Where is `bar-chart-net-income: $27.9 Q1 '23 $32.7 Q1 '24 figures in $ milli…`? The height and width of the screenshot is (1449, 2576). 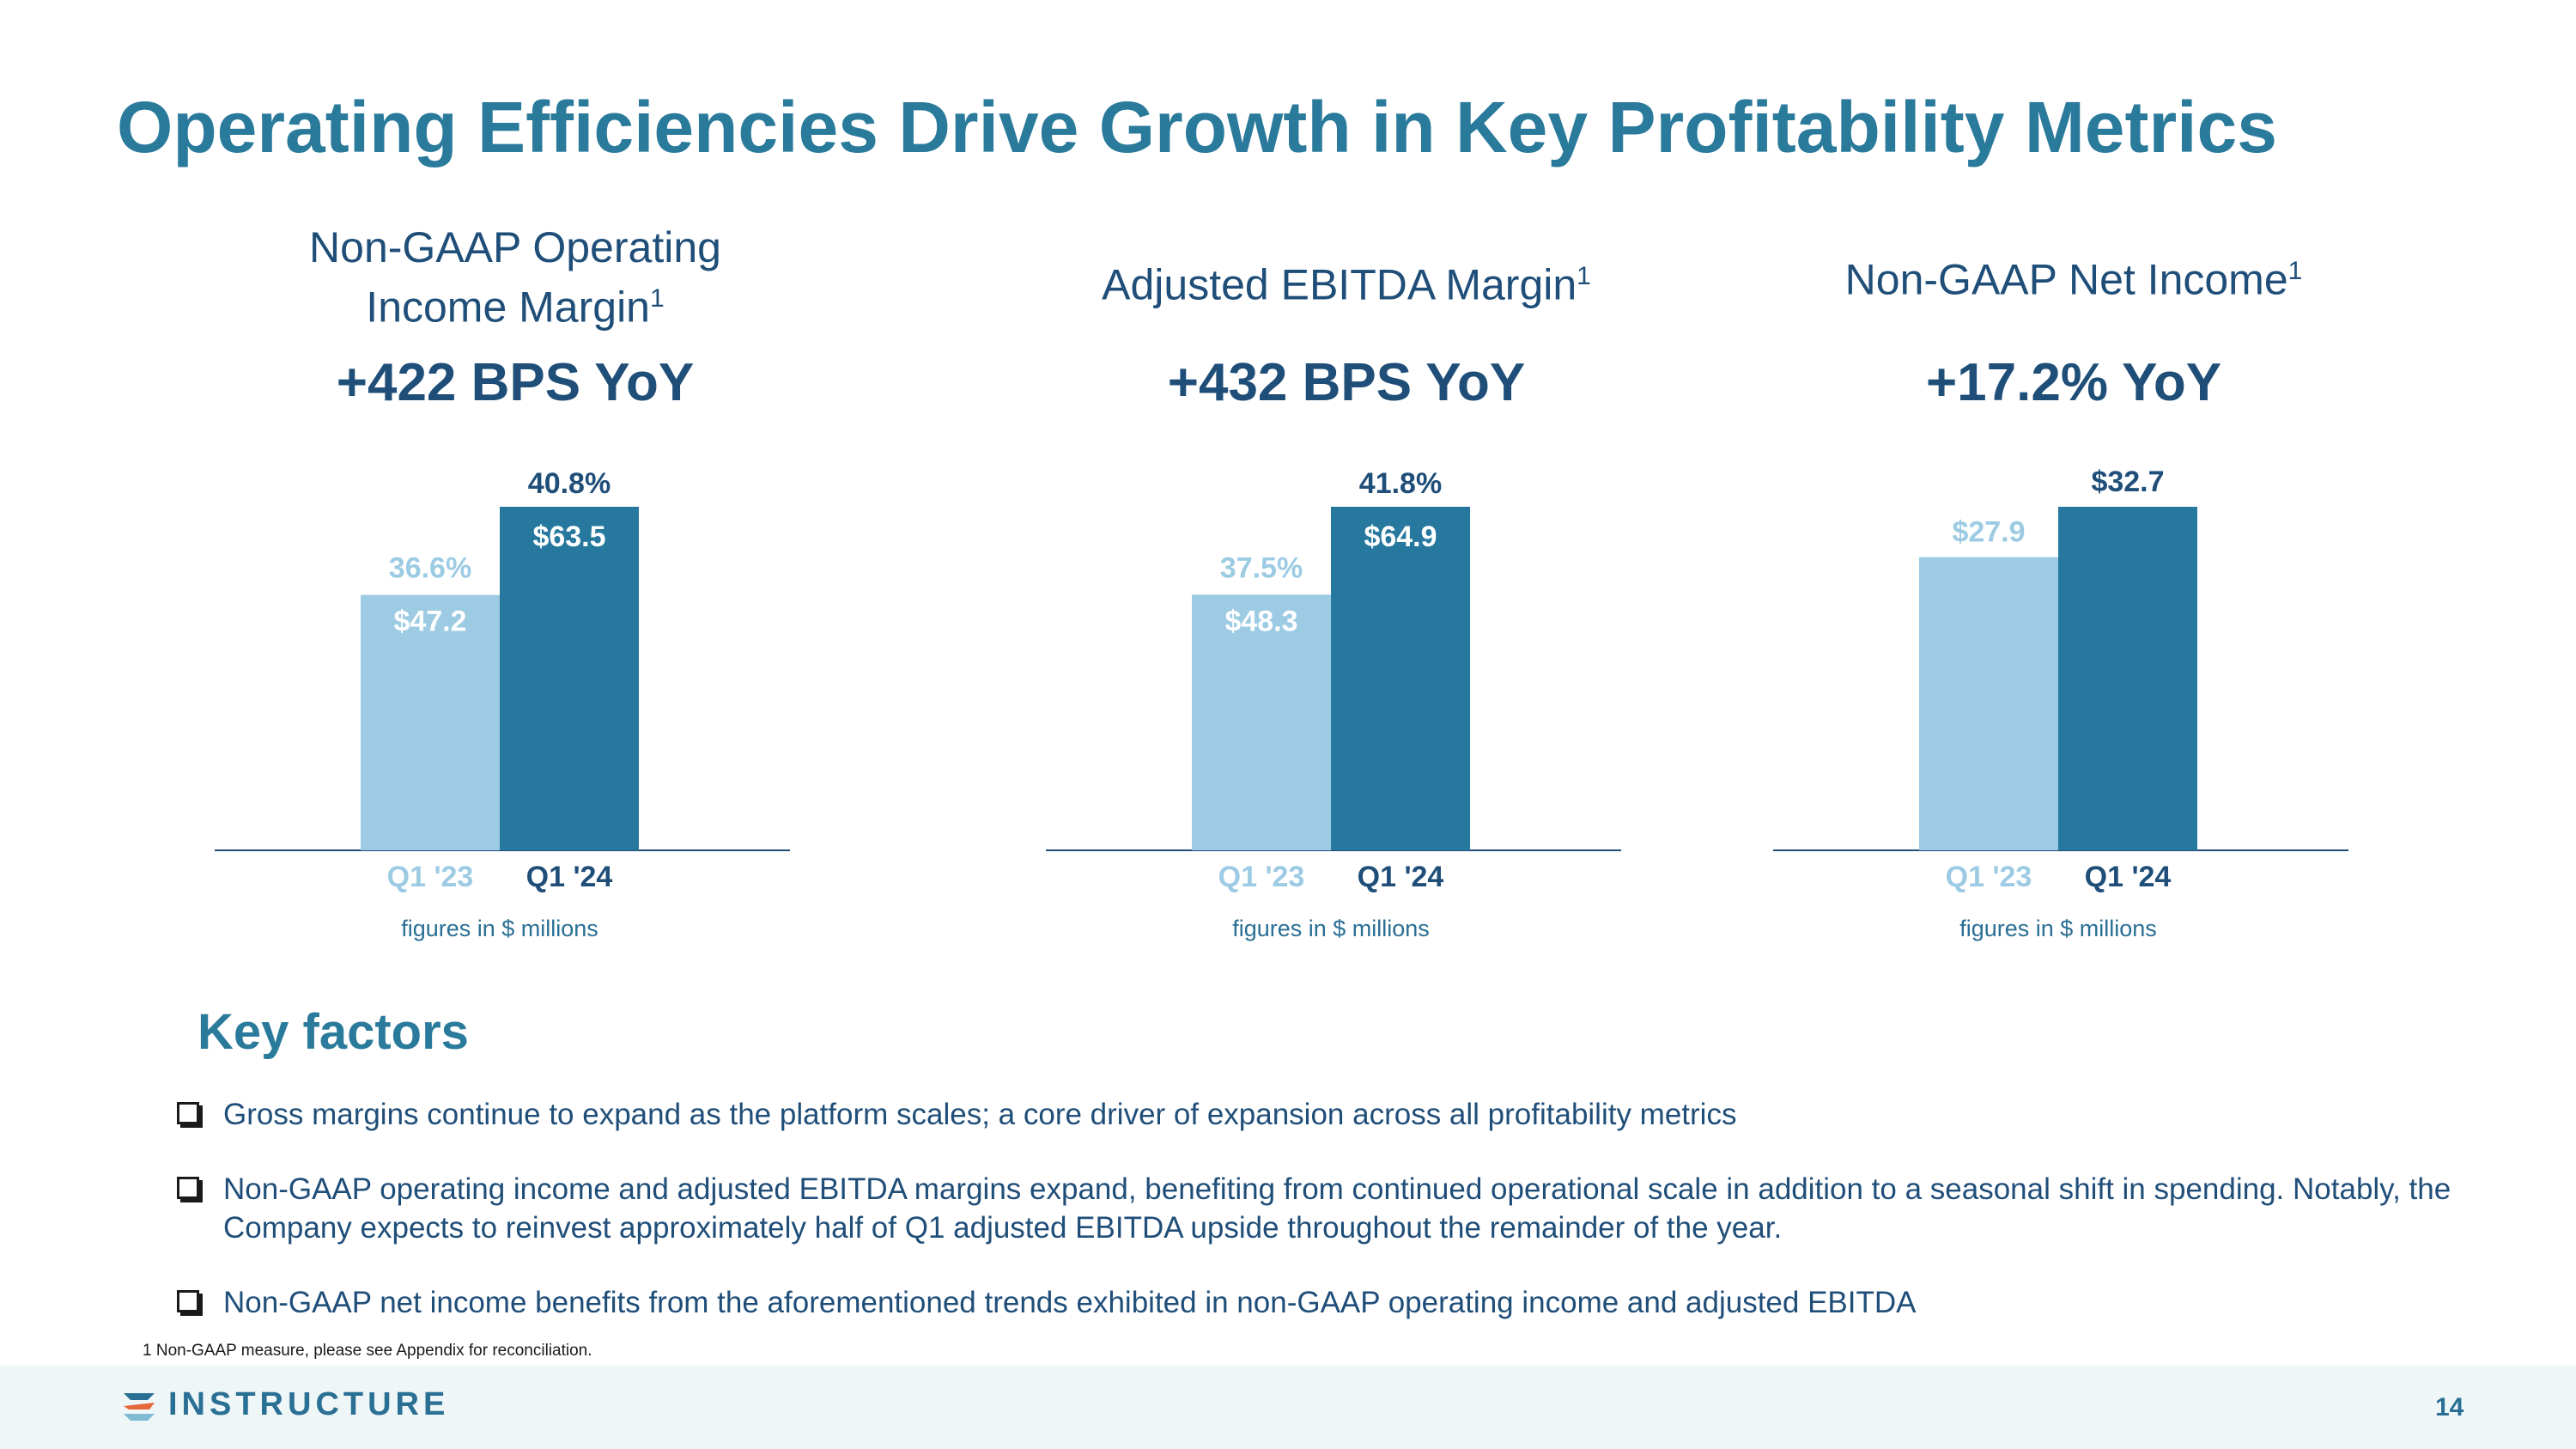 bar-chart-net-income: $27.9 Q1 '23 $32.7 Q1 '24 figures in $ milli… is located at coordinates (2060, 703).